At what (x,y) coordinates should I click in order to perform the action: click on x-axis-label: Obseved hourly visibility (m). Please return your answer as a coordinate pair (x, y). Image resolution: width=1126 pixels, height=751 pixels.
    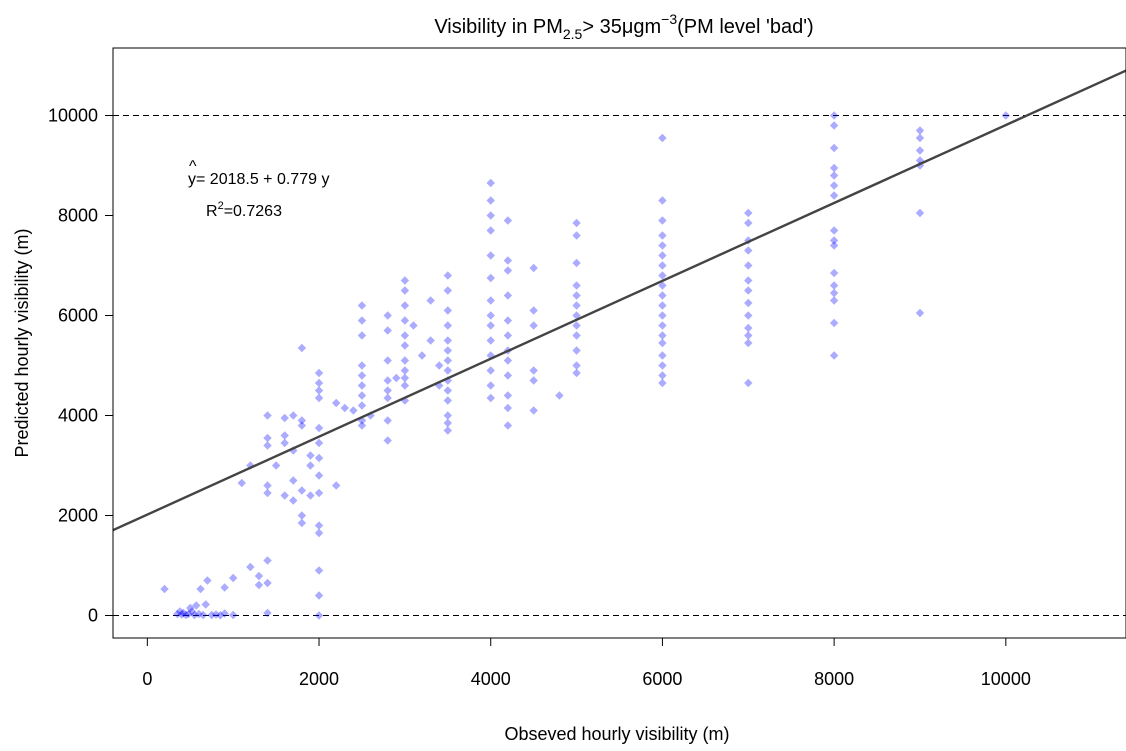
    Looking at the image, I should click on (616, 734).